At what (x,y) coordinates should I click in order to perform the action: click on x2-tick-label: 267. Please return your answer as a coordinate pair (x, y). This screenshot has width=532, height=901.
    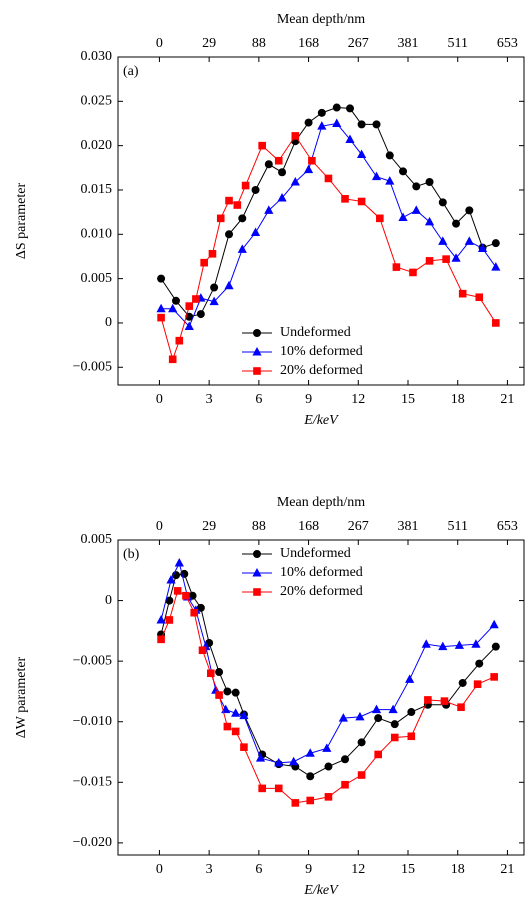
    Looking at the image, I should click on (358, 526).